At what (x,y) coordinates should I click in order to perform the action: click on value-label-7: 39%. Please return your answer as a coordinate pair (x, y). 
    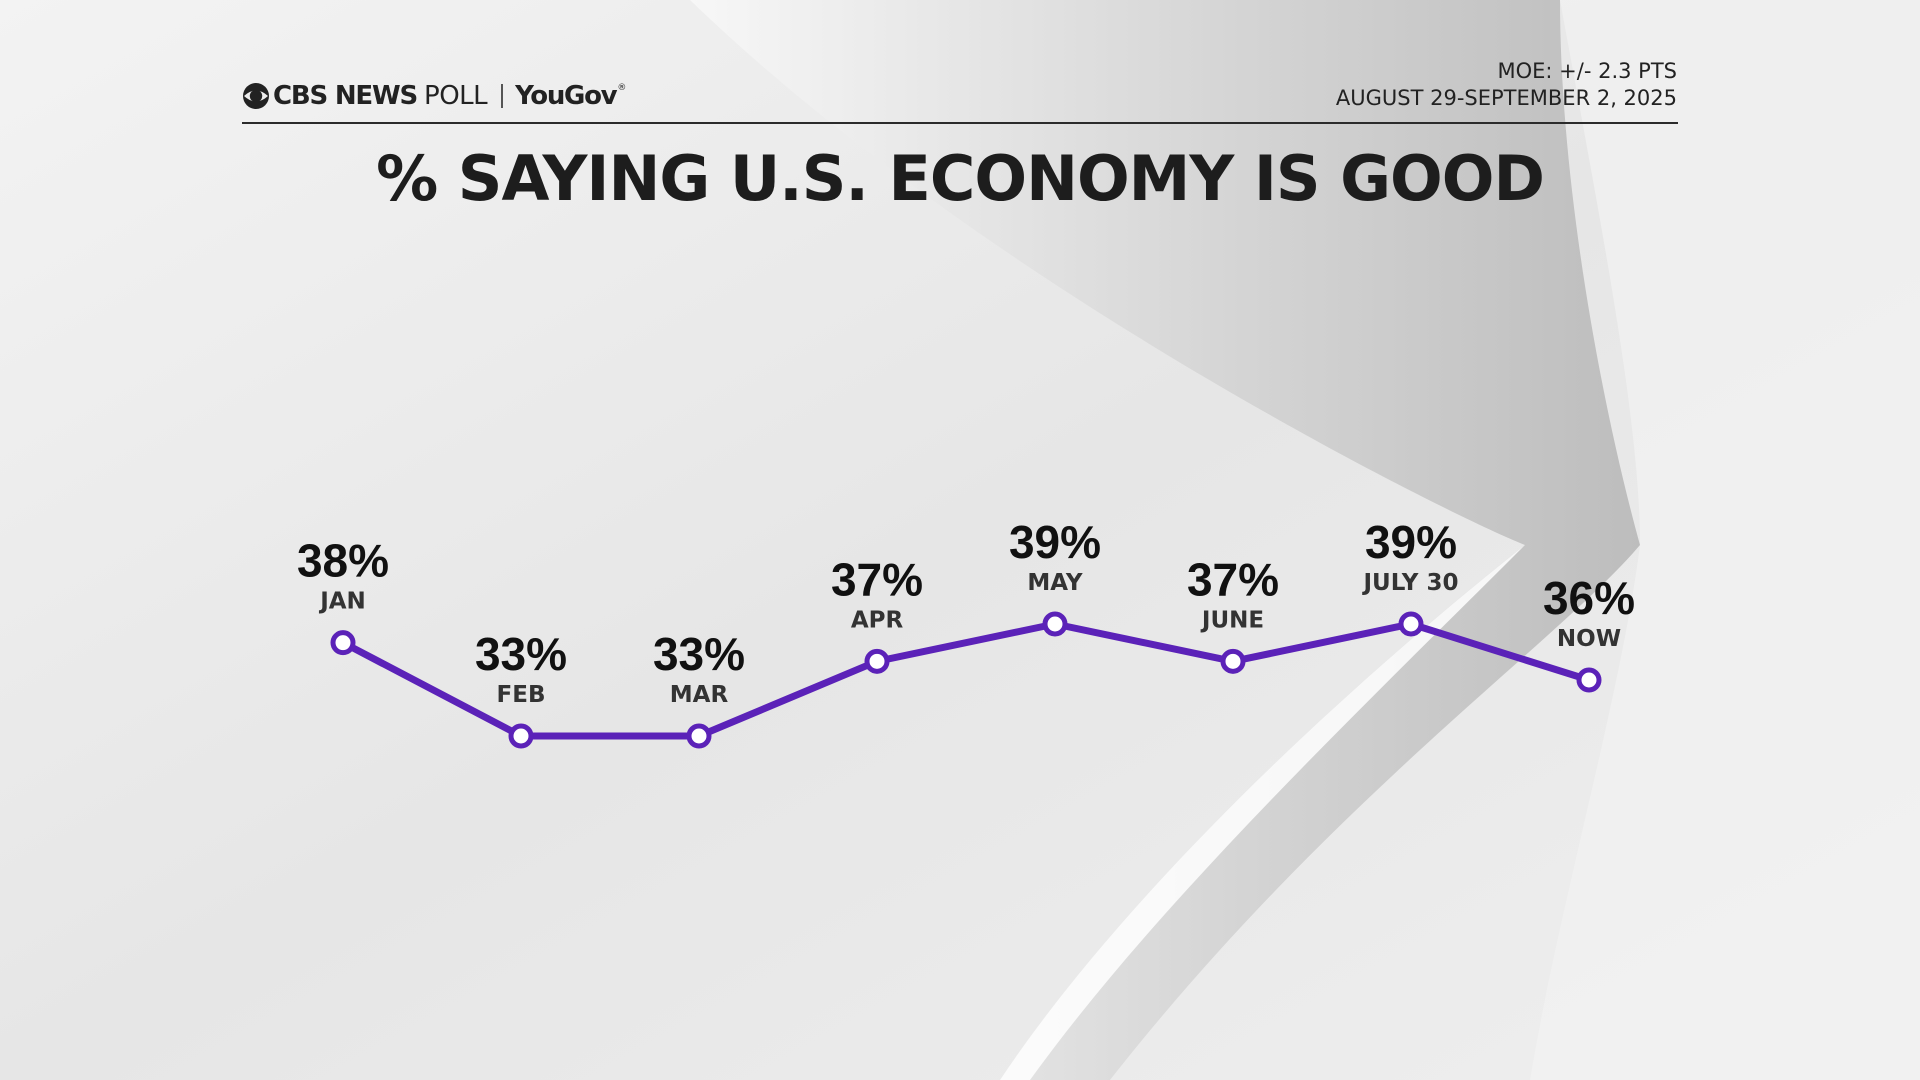
    Looking at the image, I should click on (1411, 542).